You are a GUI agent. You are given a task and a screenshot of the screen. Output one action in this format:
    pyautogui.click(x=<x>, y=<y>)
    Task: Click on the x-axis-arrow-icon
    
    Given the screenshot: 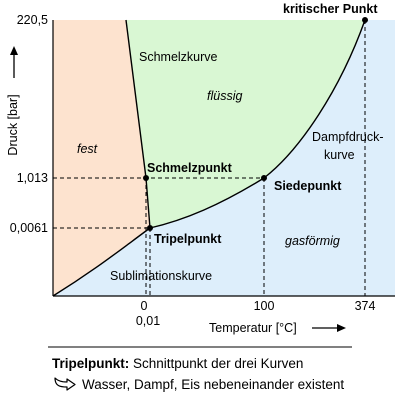 What is the action you would take?
    pyautogui.click(x=329, y=328)
    